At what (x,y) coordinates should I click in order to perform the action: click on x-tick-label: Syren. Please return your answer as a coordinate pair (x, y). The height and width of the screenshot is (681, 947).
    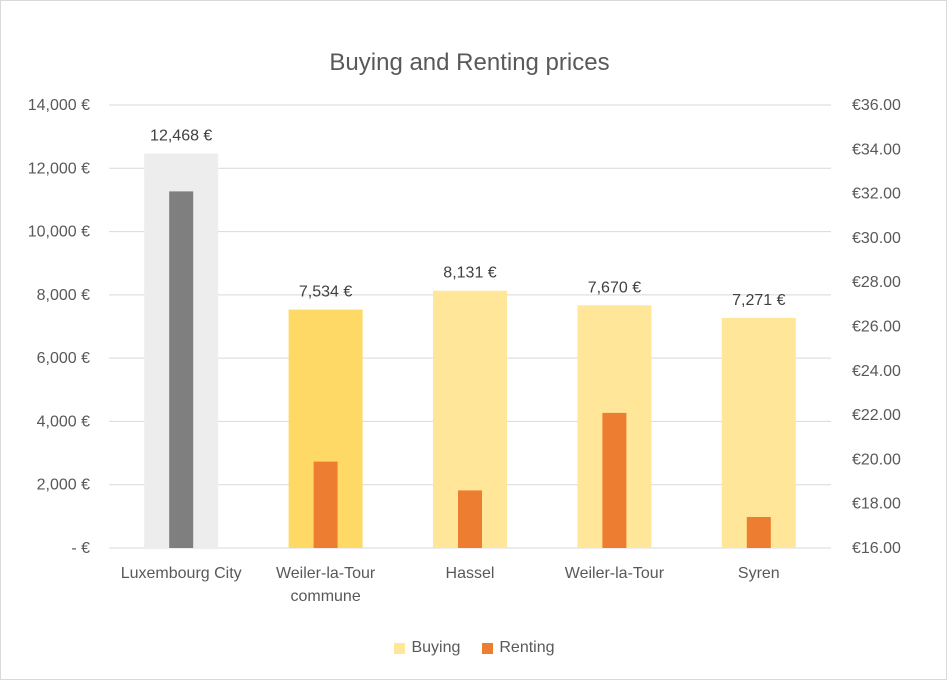
    Looking at the image, I should click on (759, 573).